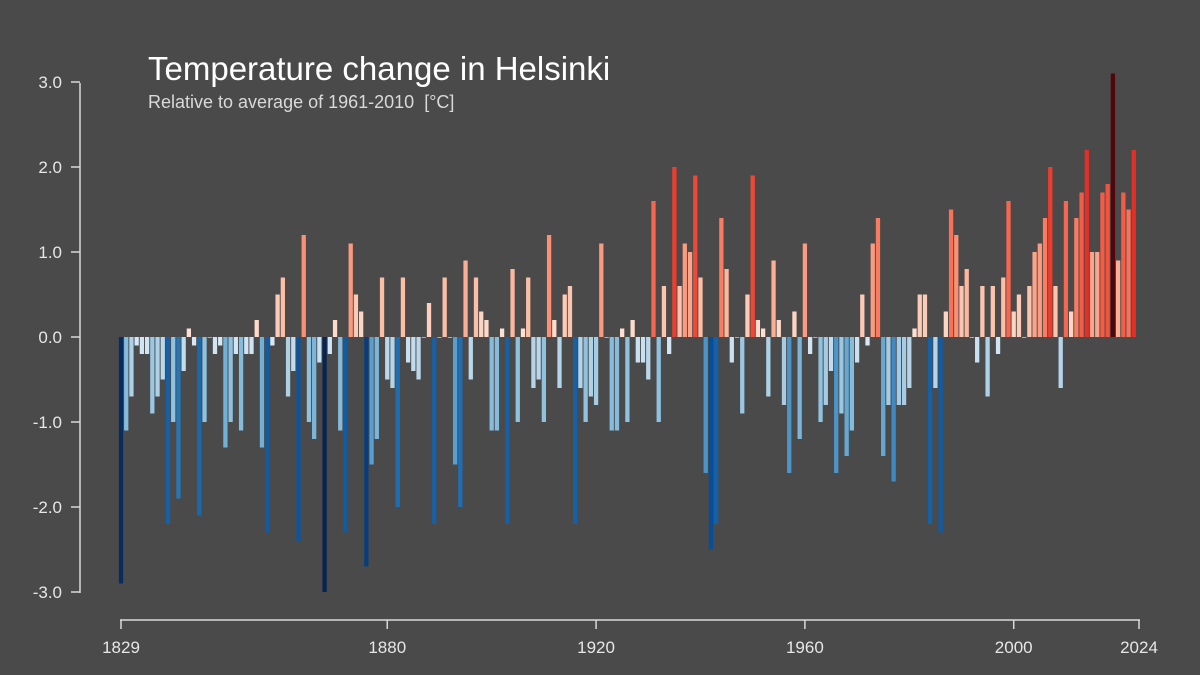 The image size is (1200, 675). Describe the element at coordinates (643, 350) in the screenshot. I see `bar-1929` at that location.